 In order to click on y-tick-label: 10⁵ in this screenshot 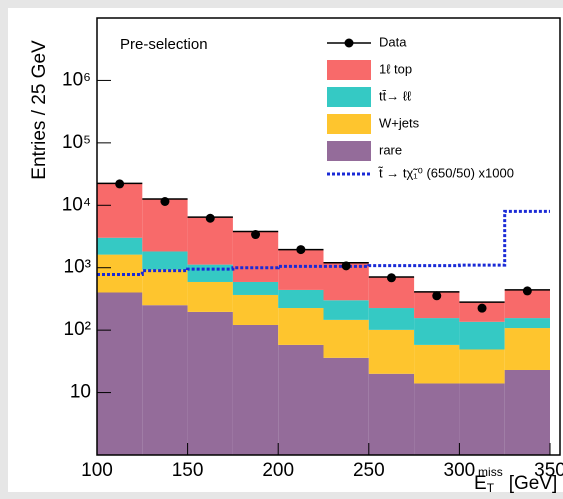, I will do `click(76, 142)`.